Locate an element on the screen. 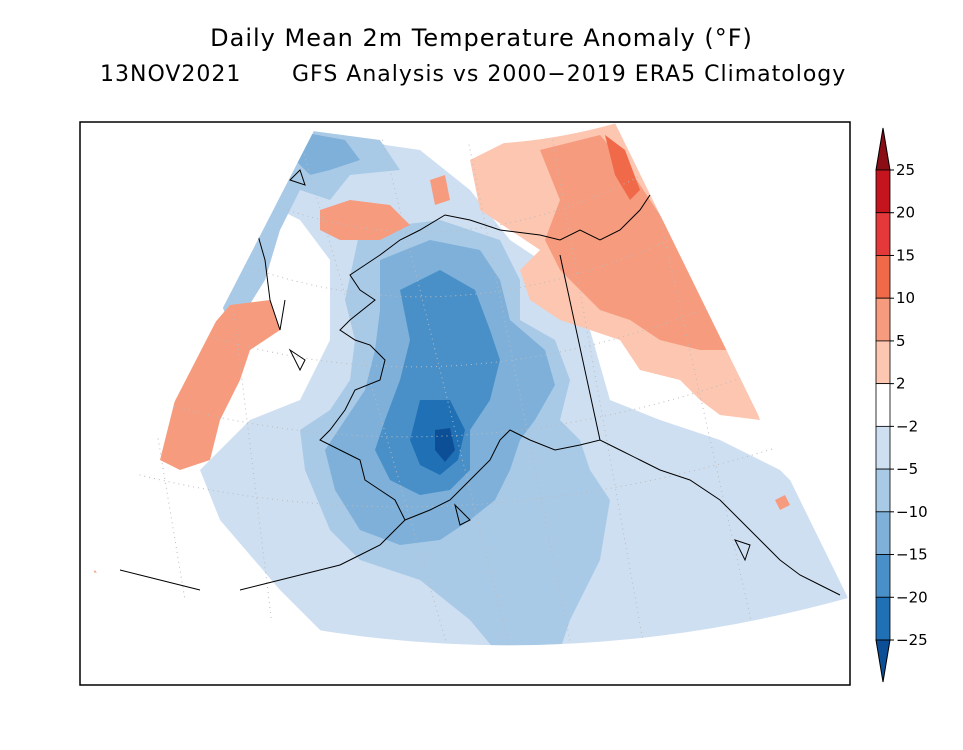  colorbar-group: 25 20 15 10 5 2 −2 −5 −10 −15 −20 −25 is located at coordinates (901, 405).